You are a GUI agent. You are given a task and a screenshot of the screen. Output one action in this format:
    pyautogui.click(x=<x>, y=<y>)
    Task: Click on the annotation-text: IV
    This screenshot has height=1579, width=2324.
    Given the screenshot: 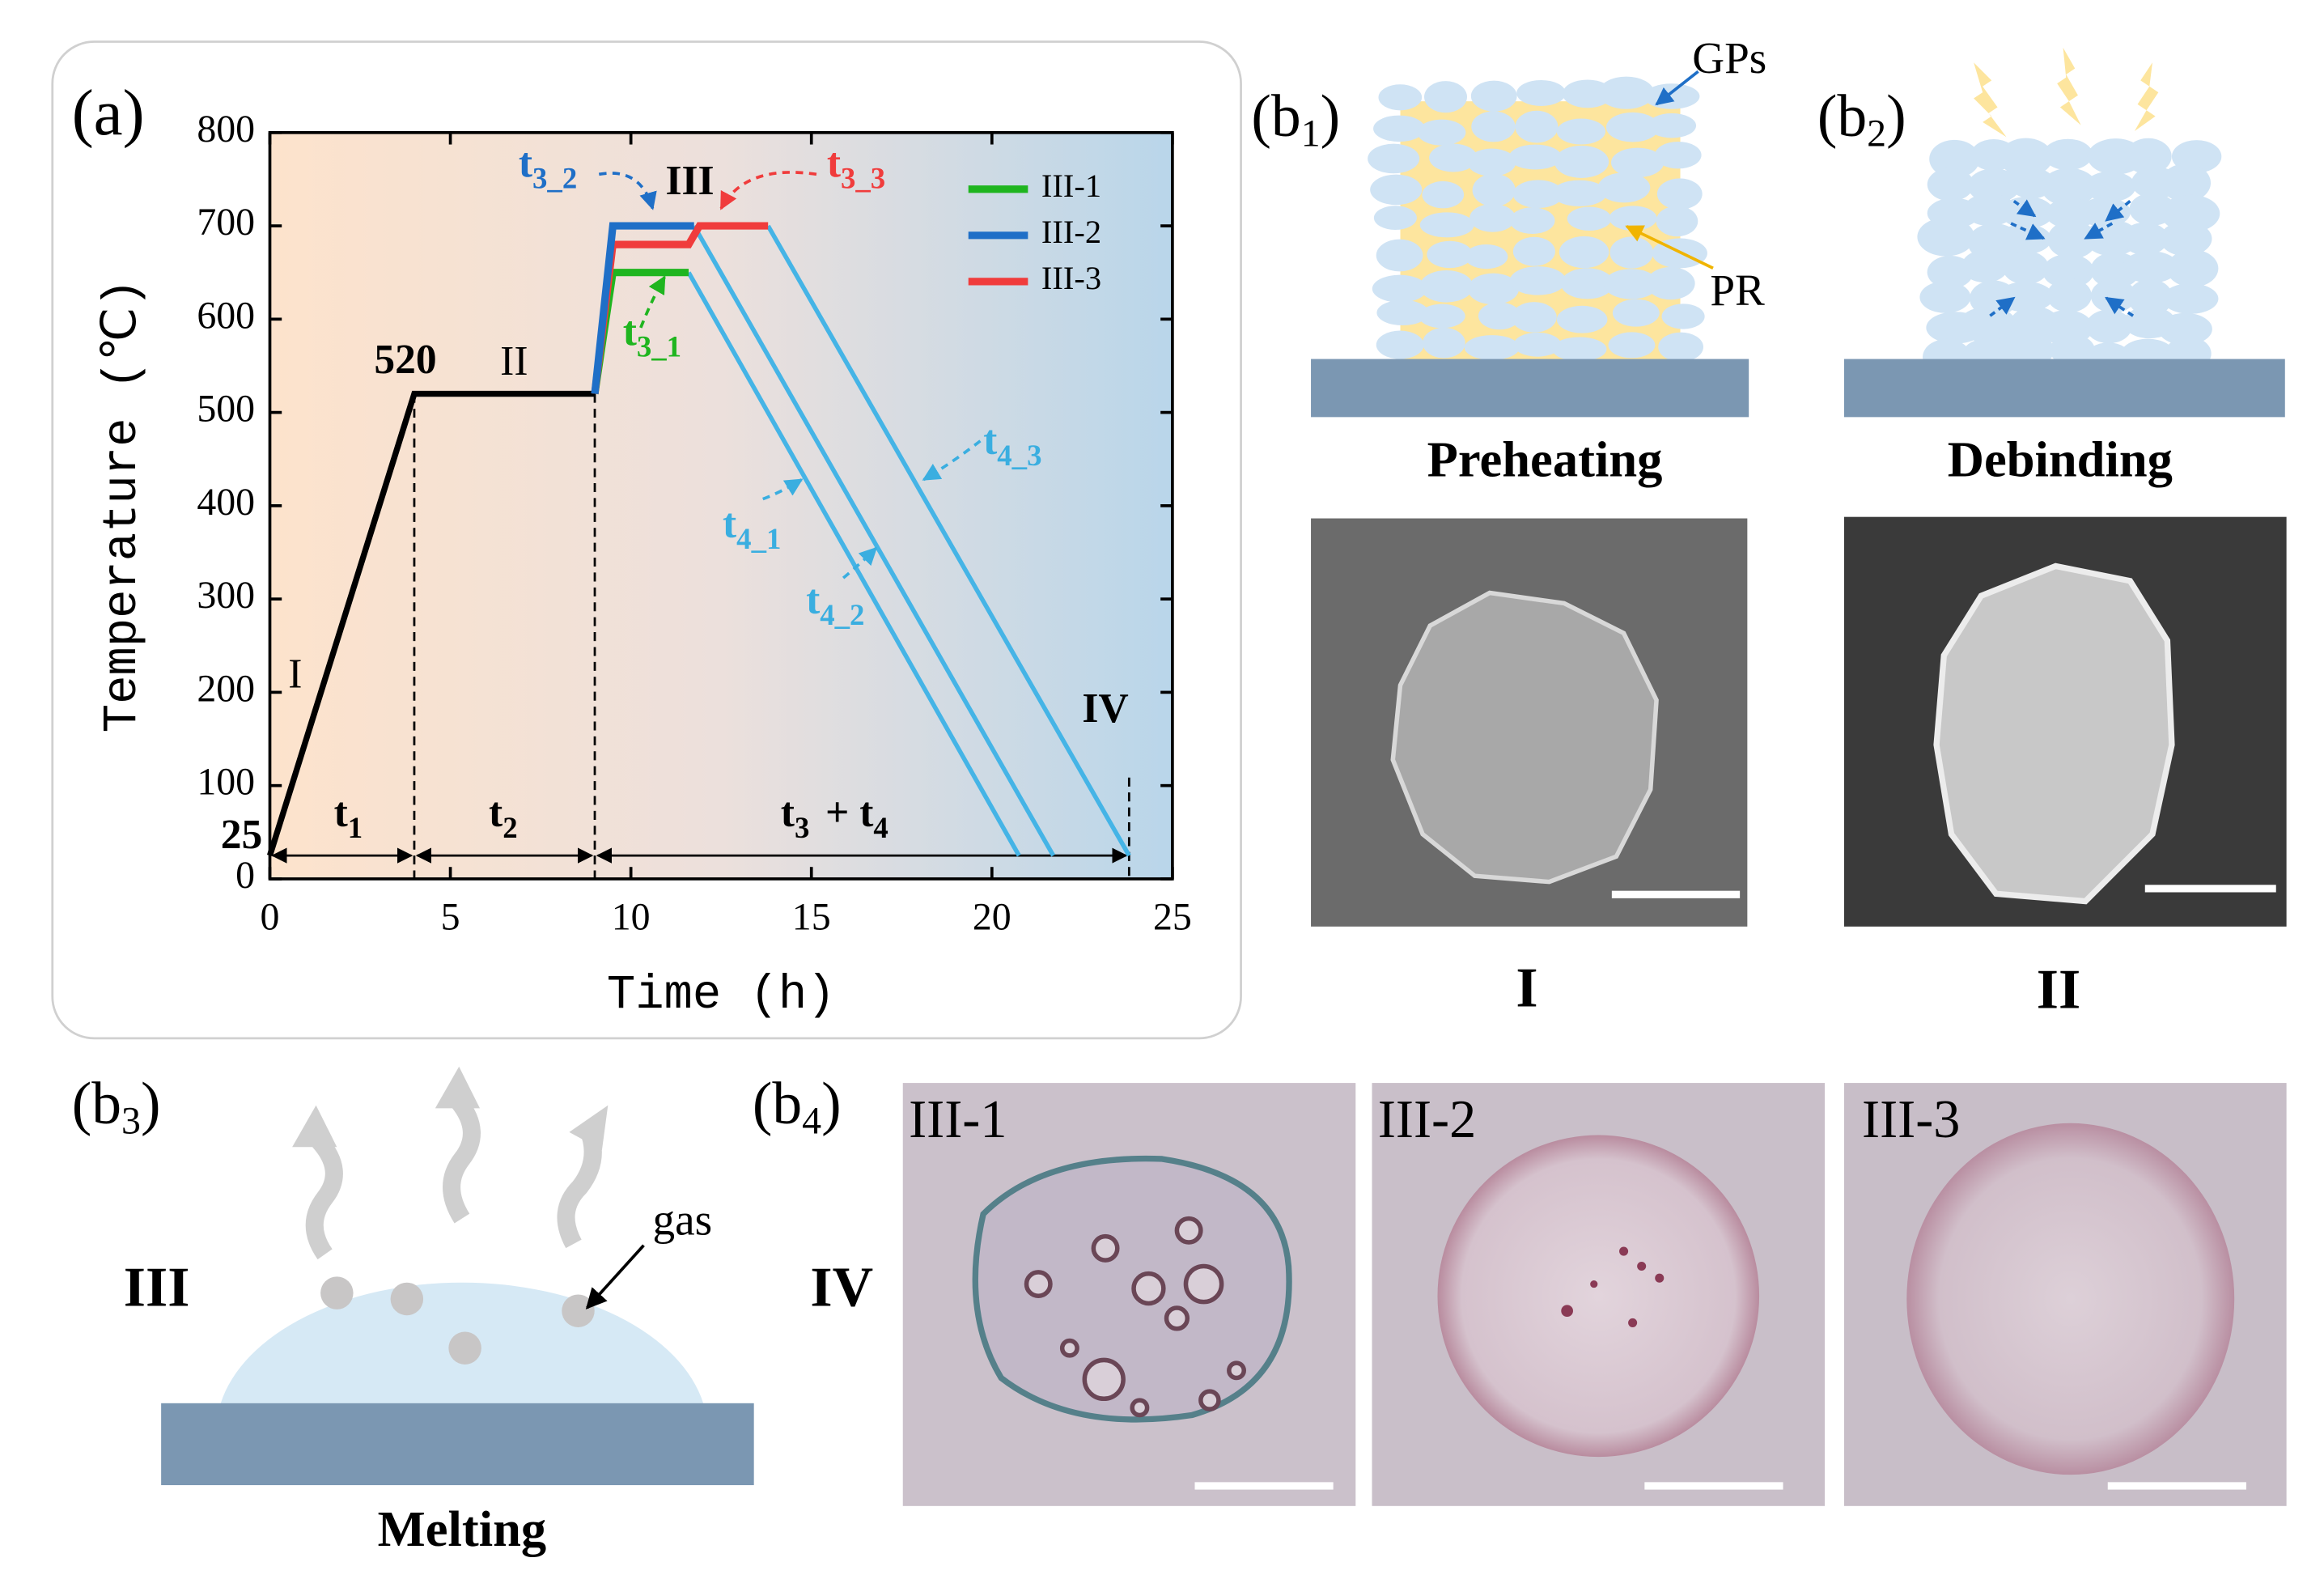 What is the action you would take?
    pyautogui.click(x=1105, y=709)
    